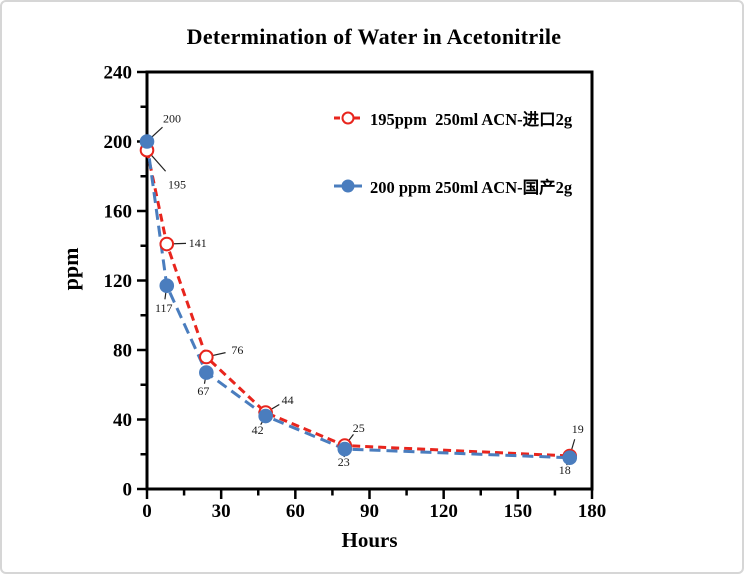 Image resolution: width=744 pixels, height=574 pixels. I want to click on point-label: 42, so click(258, 430).